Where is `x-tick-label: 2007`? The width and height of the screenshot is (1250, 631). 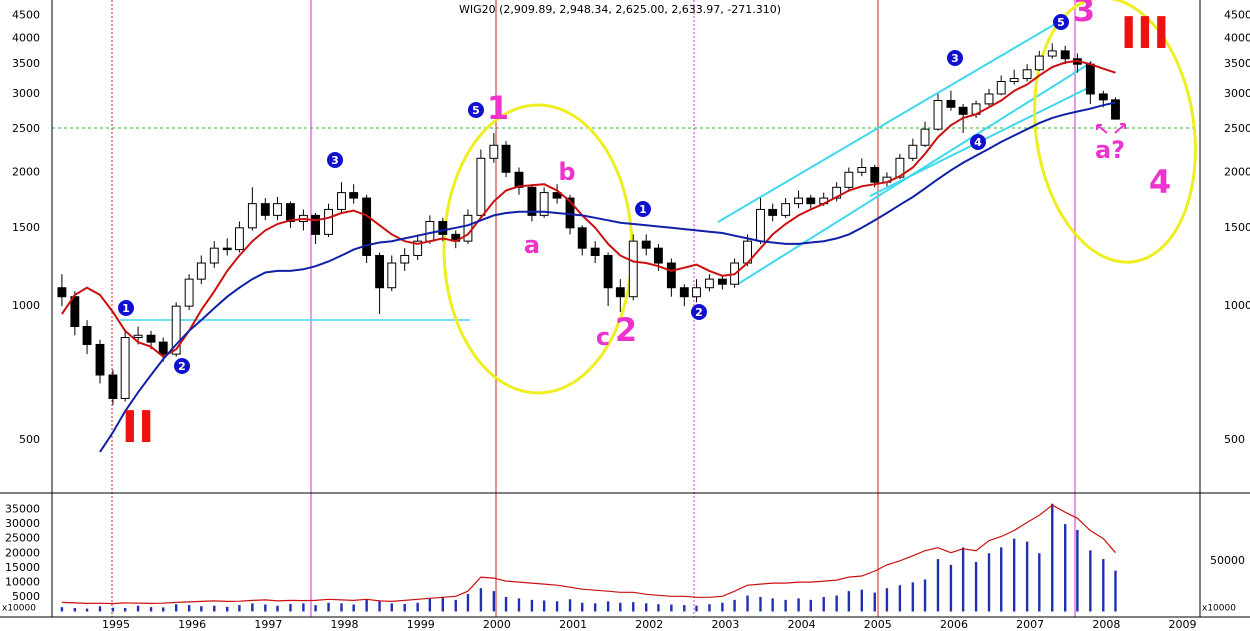
x-tick-label: 2007 is located at coordinates (1030, 624).